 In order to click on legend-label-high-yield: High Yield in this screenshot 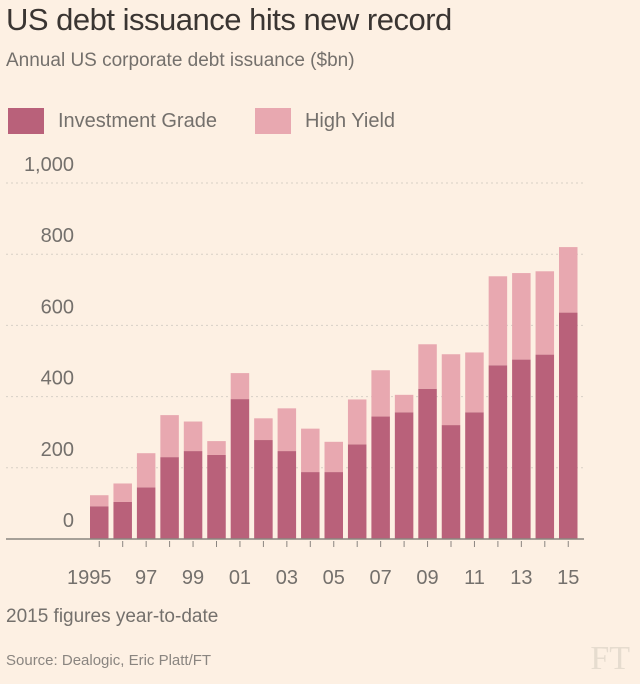, I will do `click(350, 120)`.